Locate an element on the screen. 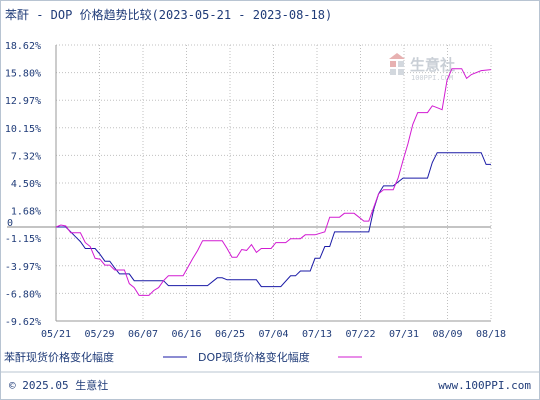 The height and width of the screenshot is (400, 540). legend: 苯酐现货价格变化幅度 DOP现货价格变化幅度 is located at coordinates (183, 357).